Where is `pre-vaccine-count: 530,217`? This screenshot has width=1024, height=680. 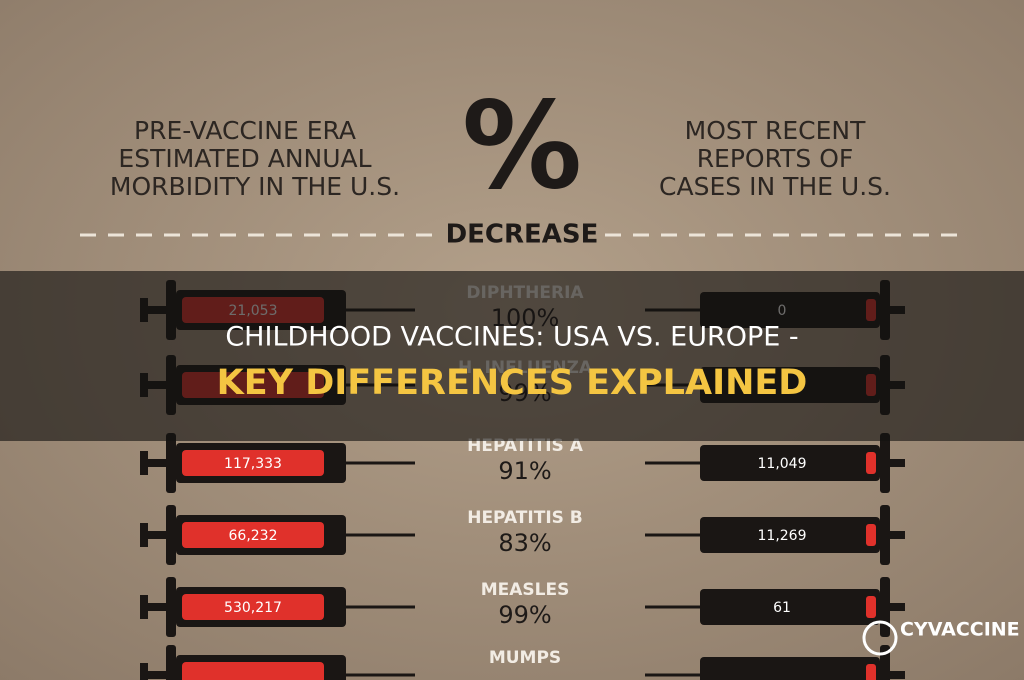 pre-vaccine-count: 530,217 is located at coordinates (253, 608).